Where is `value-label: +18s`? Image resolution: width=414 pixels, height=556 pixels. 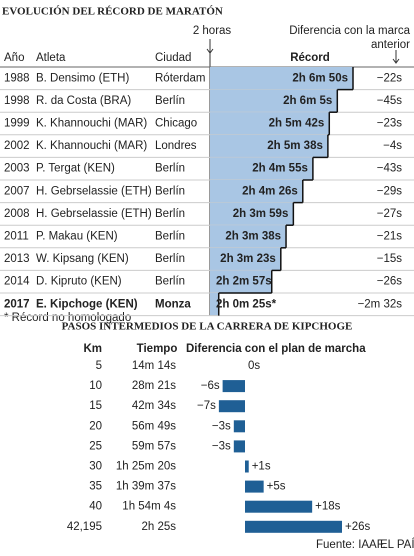
value-label: +18s is located at coordinates (328, 507).